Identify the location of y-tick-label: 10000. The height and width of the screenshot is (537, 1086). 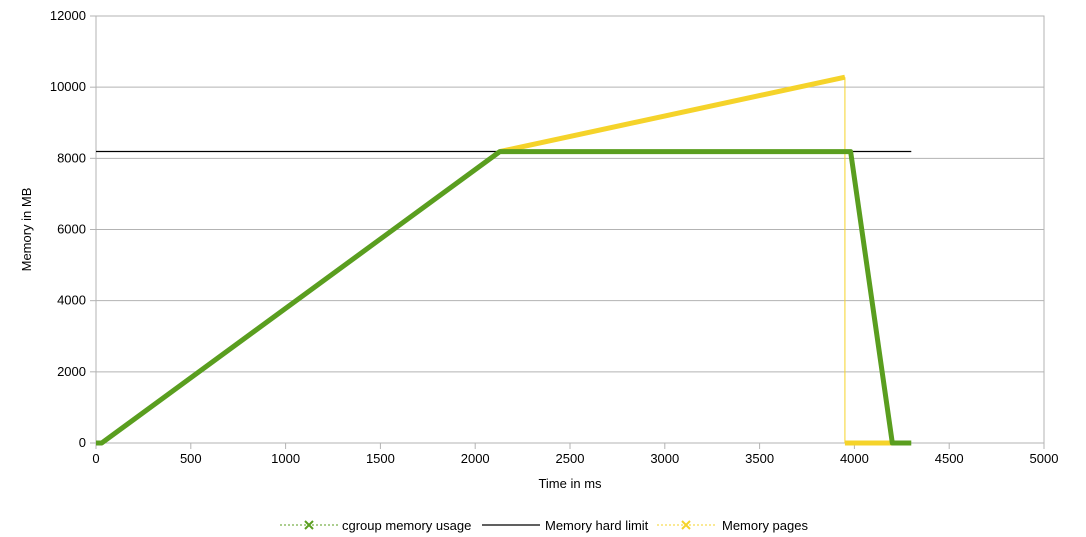
(68, 86).